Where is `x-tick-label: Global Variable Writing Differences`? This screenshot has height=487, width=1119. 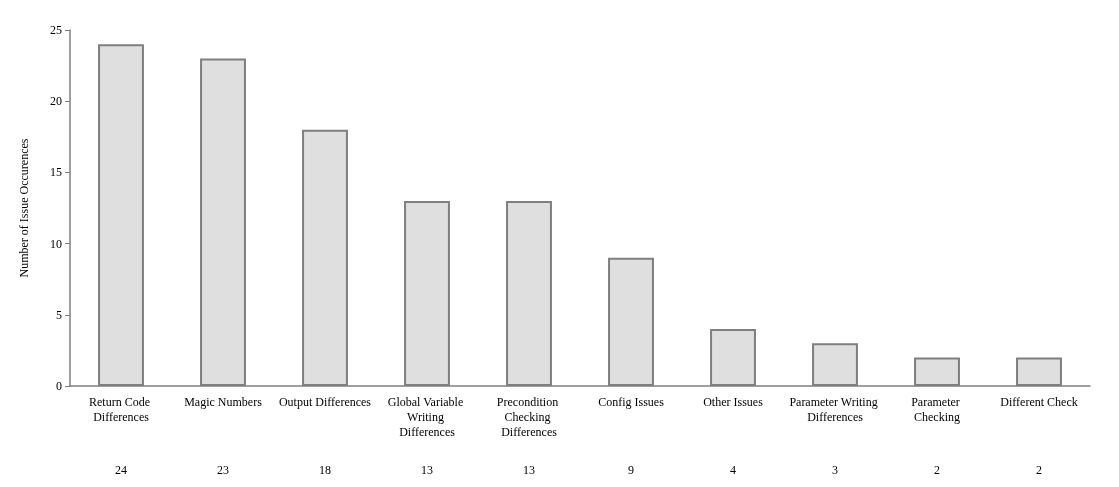 x-tick-label: Global Variable Writing Differences is located at coordinates (427, 416).